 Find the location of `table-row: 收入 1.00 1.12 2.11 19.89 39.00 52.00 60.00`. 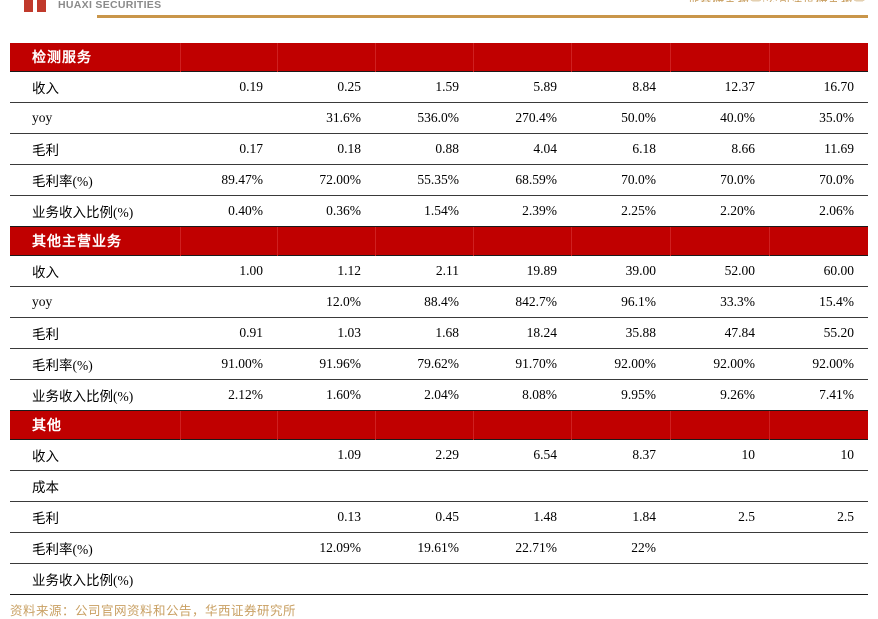

table-row: 收入 1.00 1.12 2.11 19.89 39.00 52.00 60.00 is located at coordinates (439, 271).